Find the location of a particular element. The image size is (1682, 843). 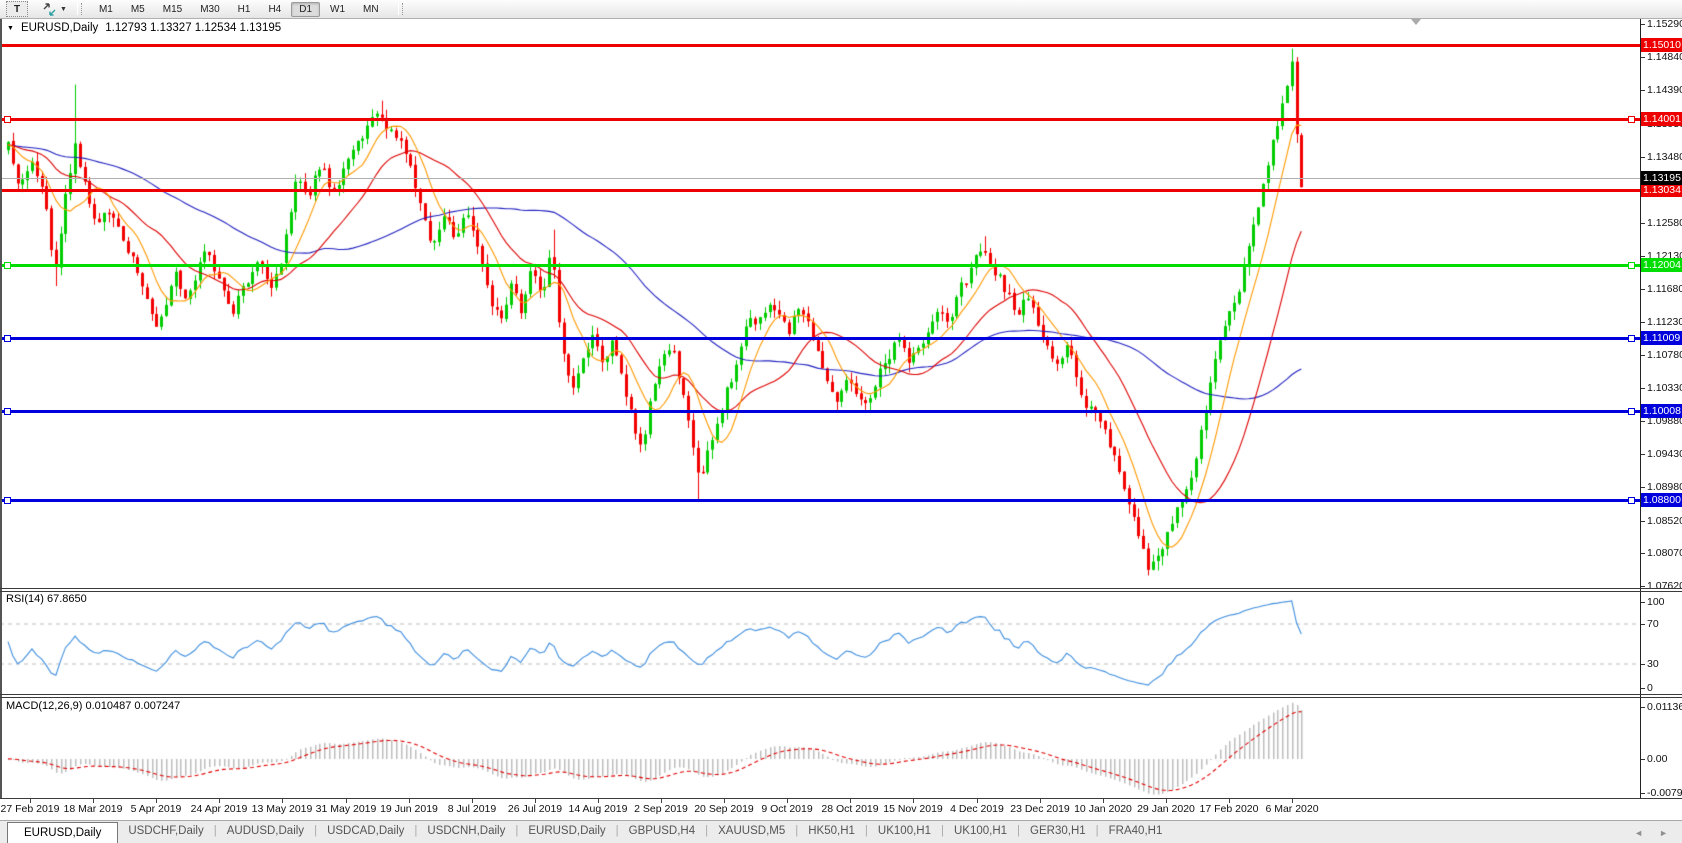

chart-tab: USDCAD,Daily is located at coordinates (366, 831).